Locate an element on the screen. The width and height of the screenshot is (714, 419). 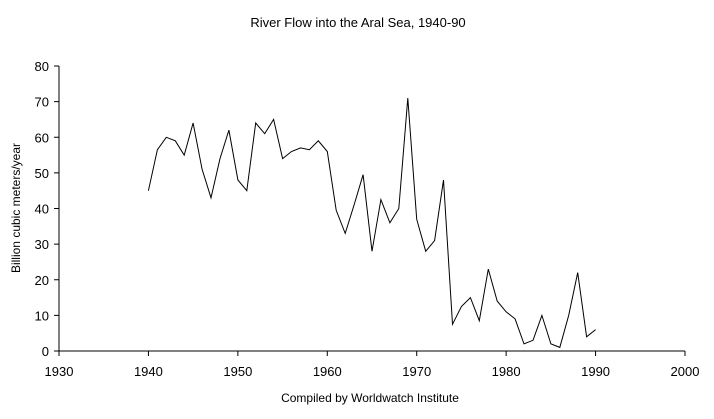
y-tick-label: 80 is located at coordinates (42, 66).